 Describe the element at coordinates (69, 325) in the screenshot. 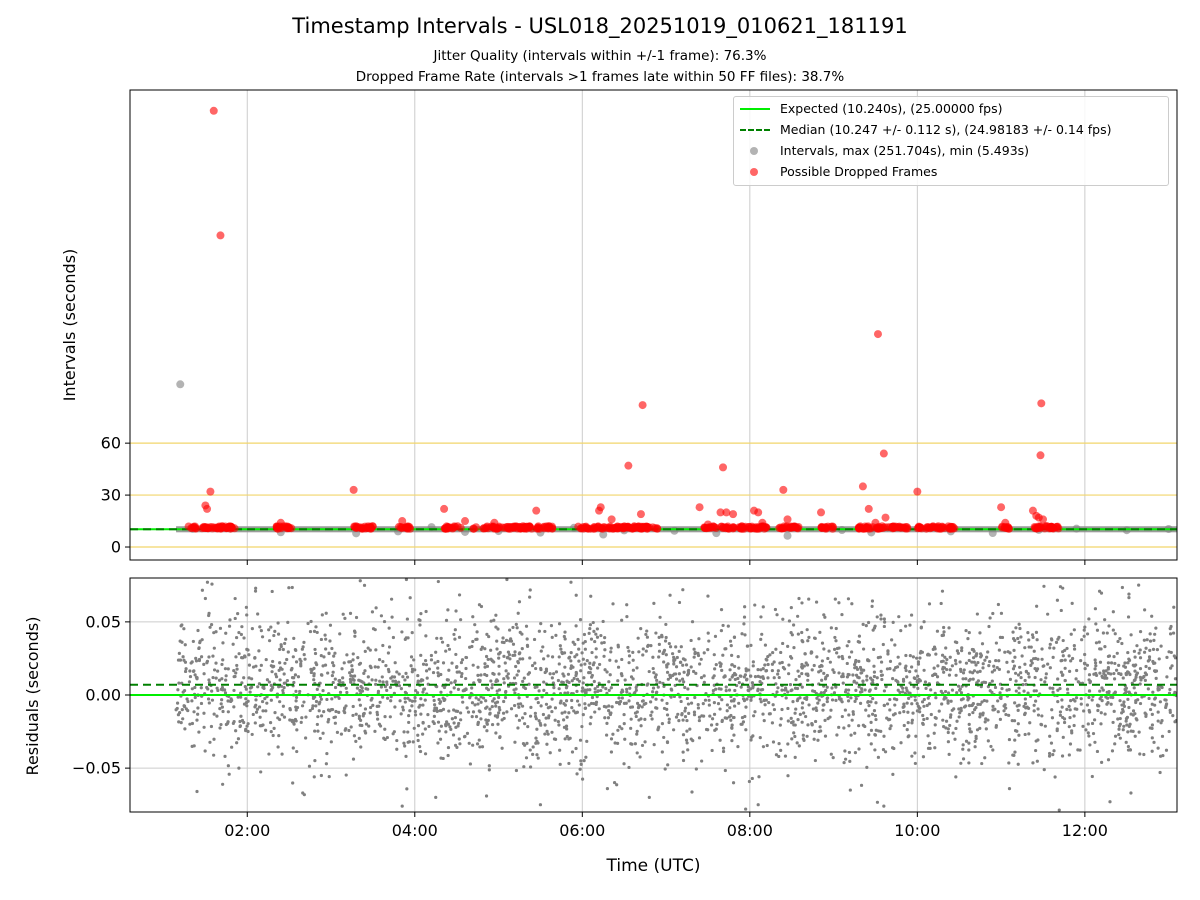

I see `intervals-y-axis-label: Intervals (seconds)` at that location.